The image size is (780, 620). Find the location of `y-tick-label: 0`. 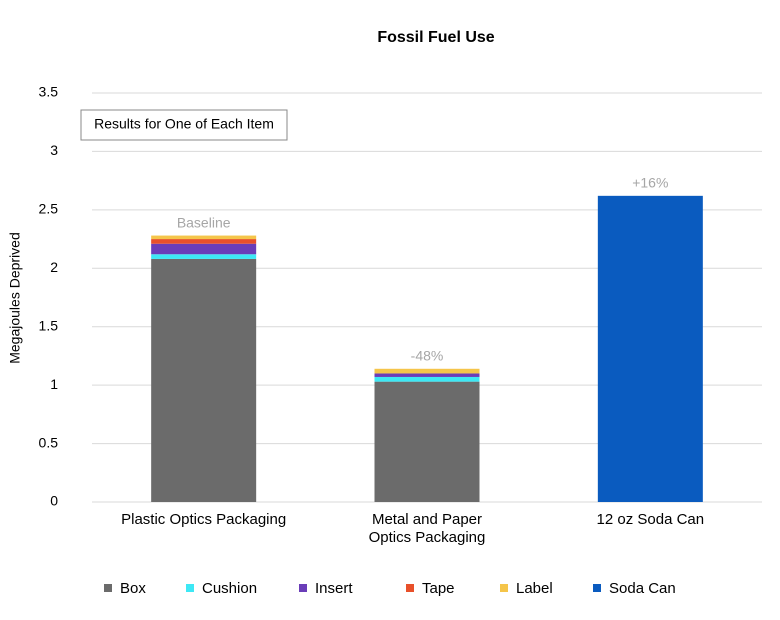

y-tick-label: 0 is located at coordinates (54, 501).